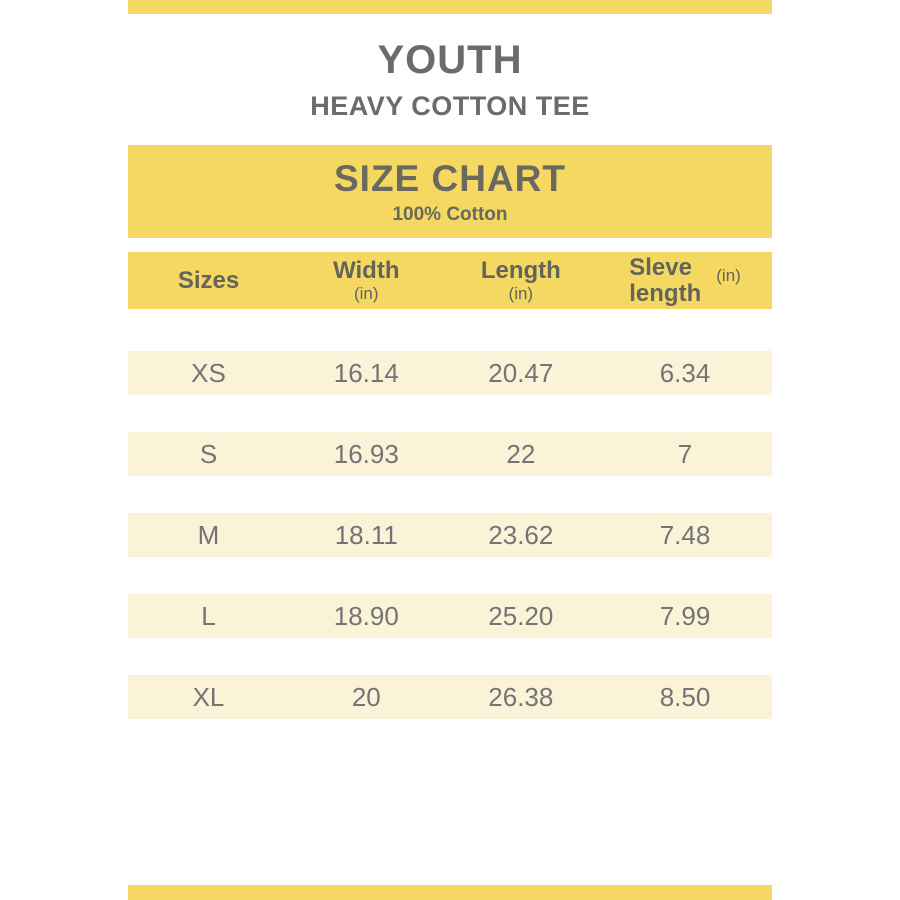 The height and width of the screenshot is (900, 900). What do you see at coordinates (450, 373) in the screenshot?
I see `table-row: XS 16.14 20.47 6.34` at bounding box center [450, 373].